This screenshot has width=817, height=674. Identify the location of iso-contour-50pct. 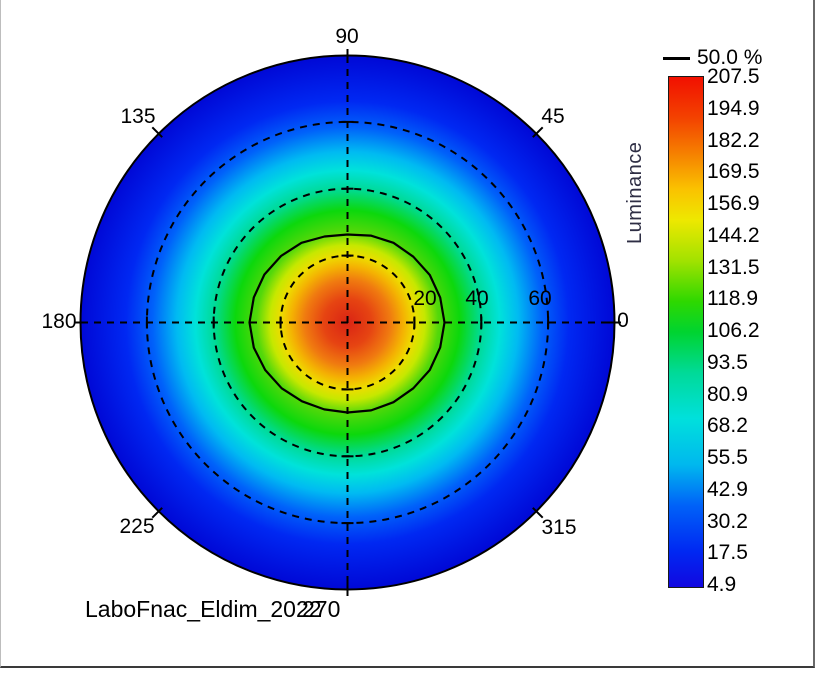
(347, 323).